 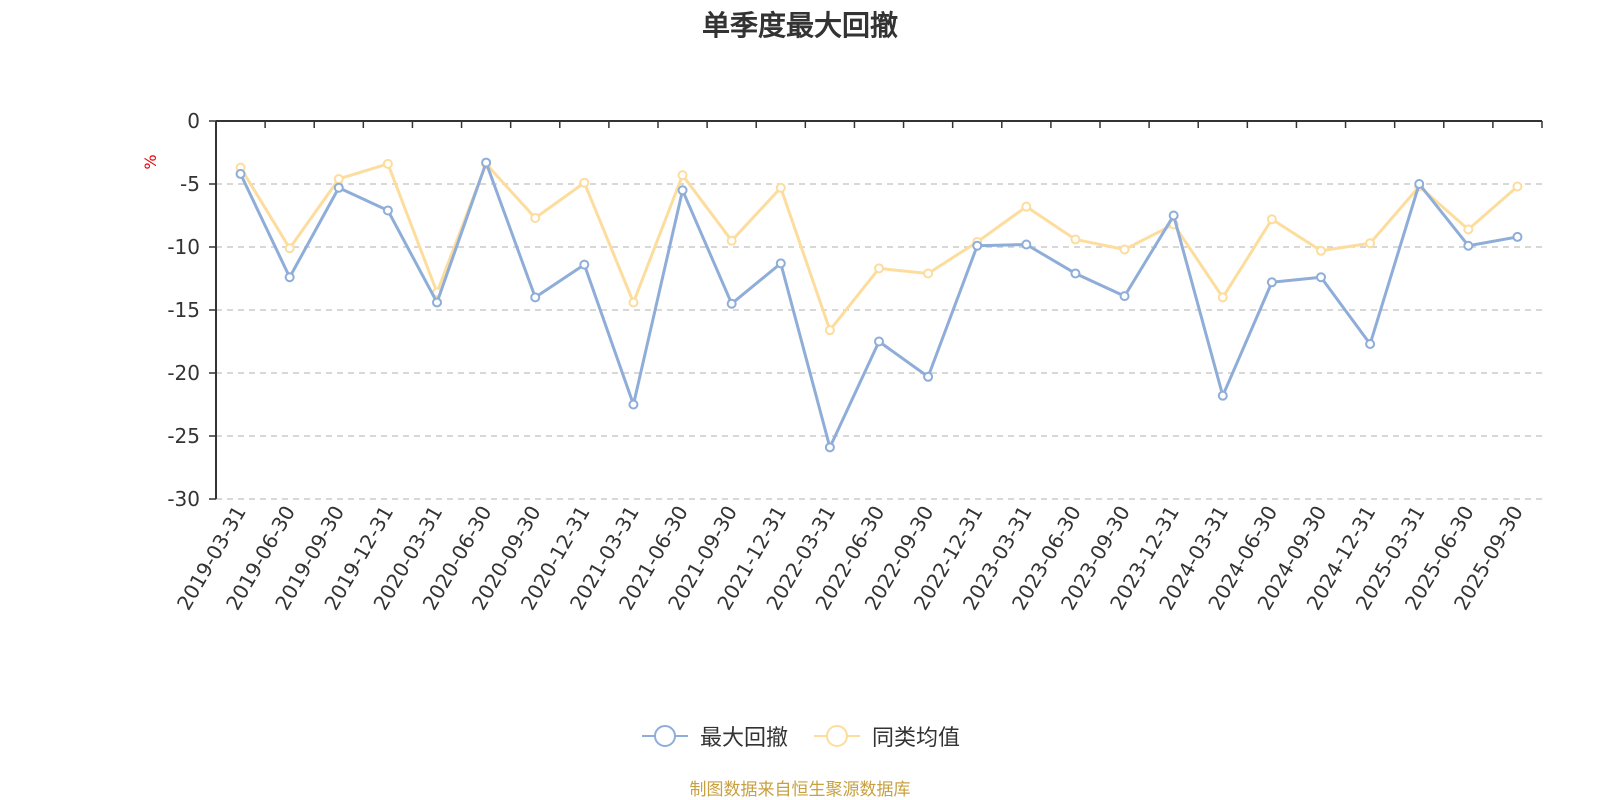 I want to click on y-tick-label: -10, so click(x=183, y=247).